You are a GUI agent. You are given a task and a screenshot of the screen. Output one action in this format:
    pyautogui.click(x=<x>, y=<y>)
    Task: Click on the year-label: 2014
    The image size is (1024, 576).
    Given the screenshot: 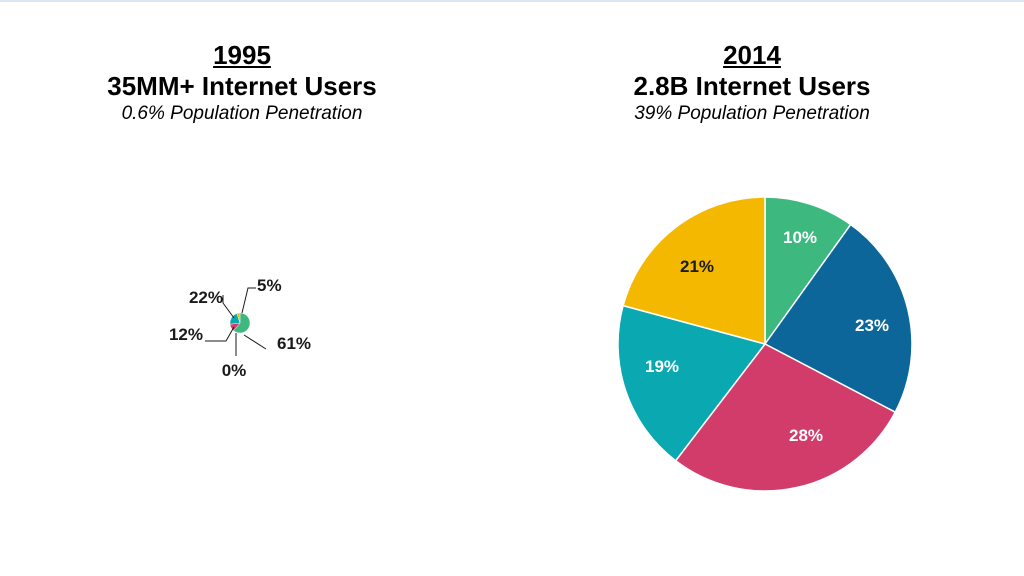 What is the action you would take?
    pyautogui.click(x=752, y=55)
    